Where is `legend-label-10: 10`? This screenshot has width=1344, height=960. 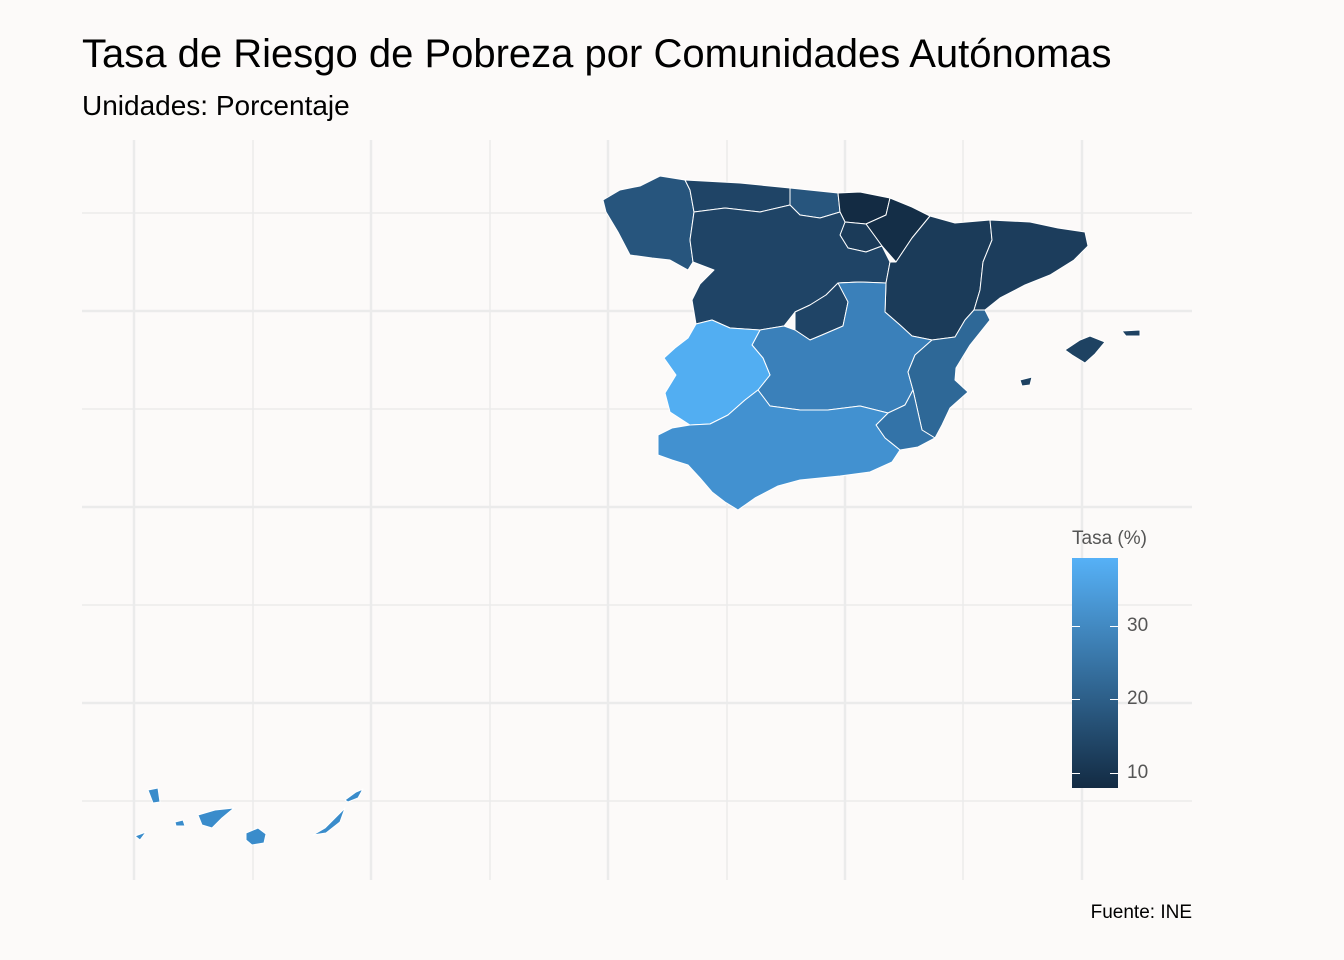 legend-label-10: 10 is located at coordinates (1138, 772).